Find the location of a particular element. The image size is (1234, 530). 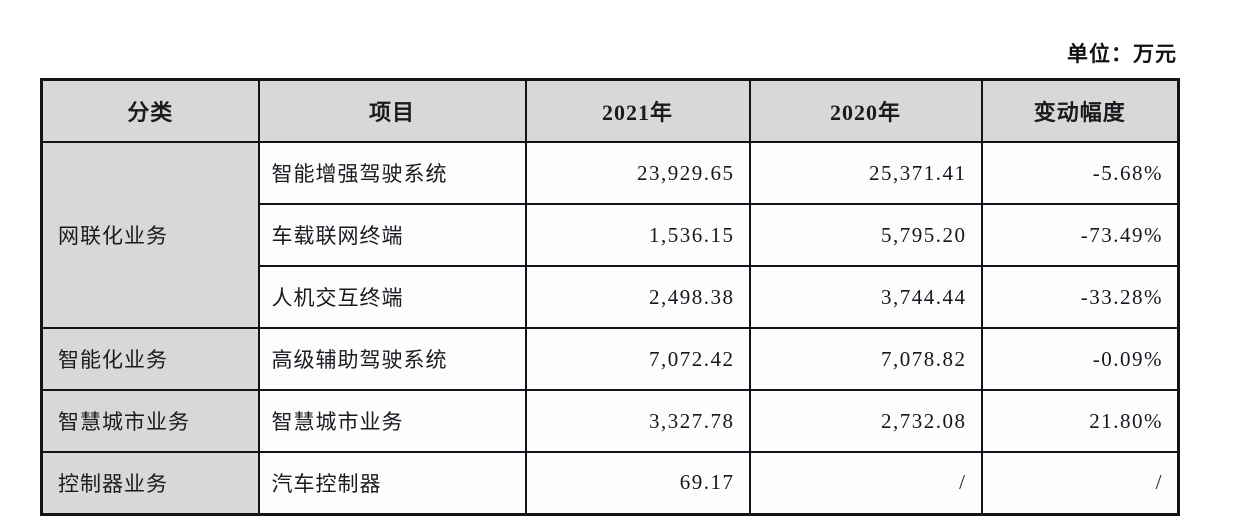

table-row: 控制器业务 汽车控制器 69.17 / / is located at coordinates (610, 483).